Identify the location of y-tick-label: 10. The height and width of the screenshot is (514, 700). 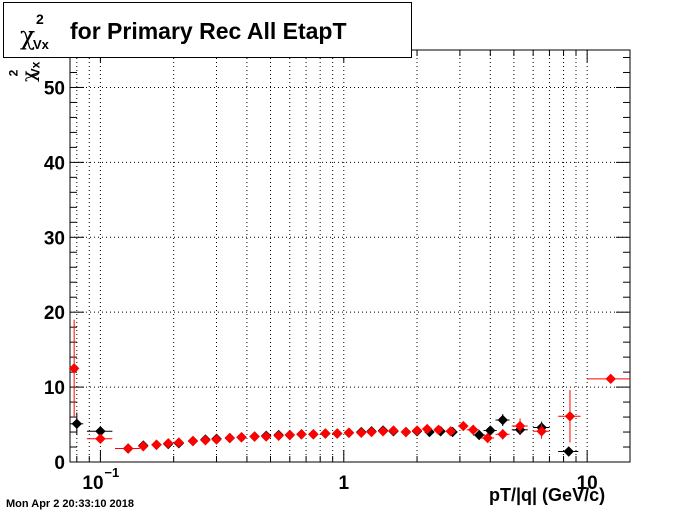
(54, 388).